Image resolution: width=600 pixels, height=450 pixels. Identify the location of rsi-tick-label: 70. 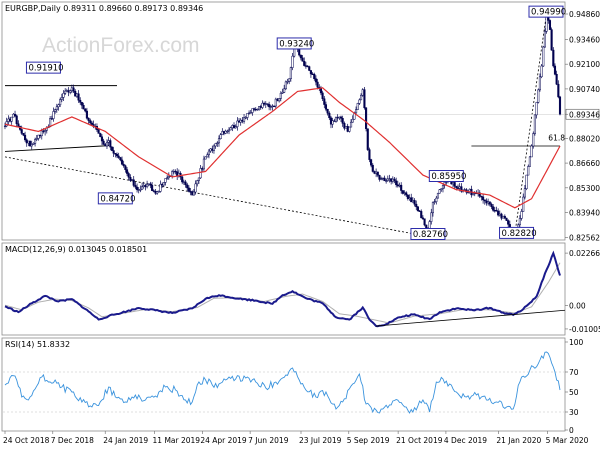
(574, 372).